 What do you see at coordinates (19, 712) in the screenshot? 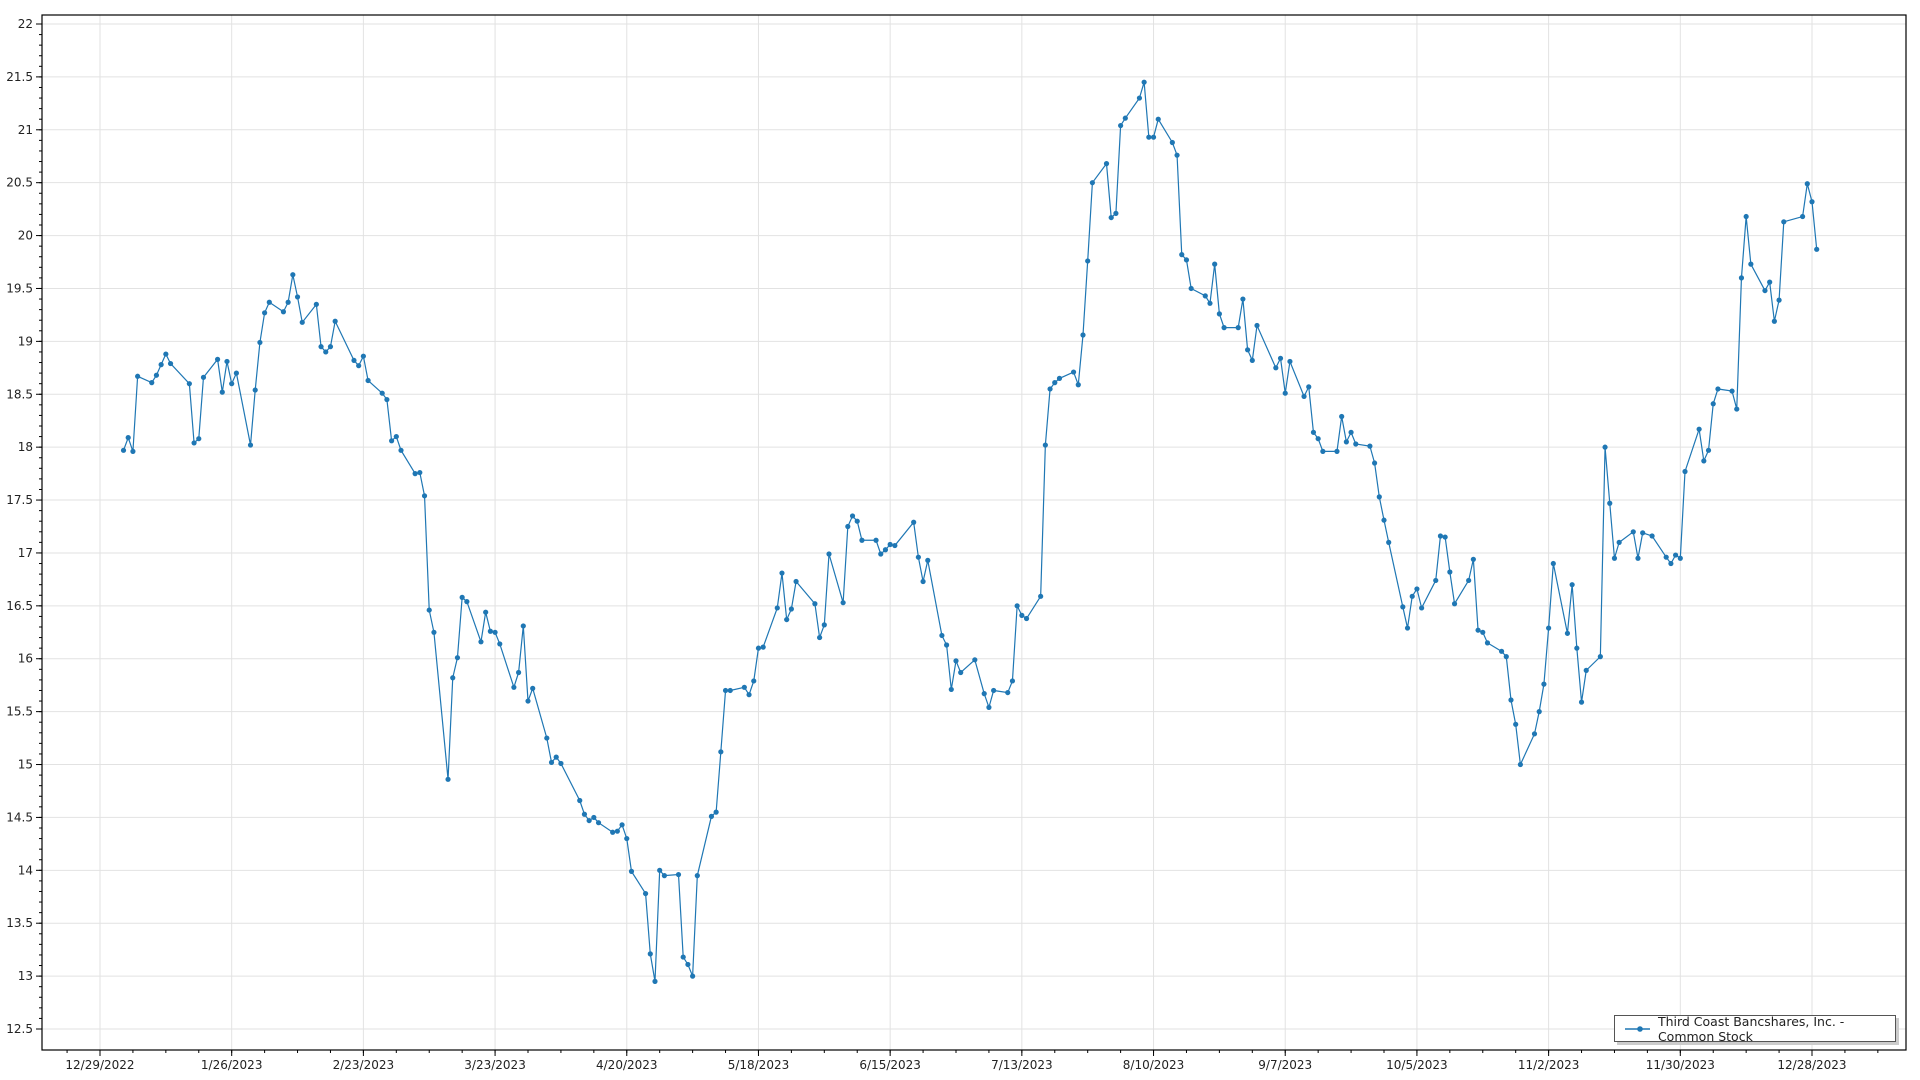
I see `y-tick-label: 15.5` at bounding box center [19, 712].